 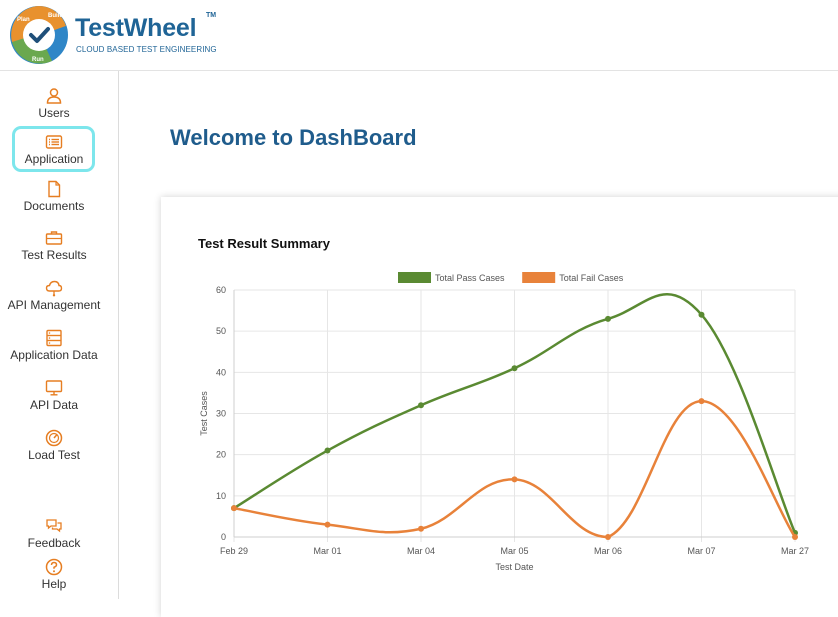 What do you see at coordinates (795, 551) in the screenshot?
I see `x-tick-label: Mar 27` at bounding box center [795, 551].